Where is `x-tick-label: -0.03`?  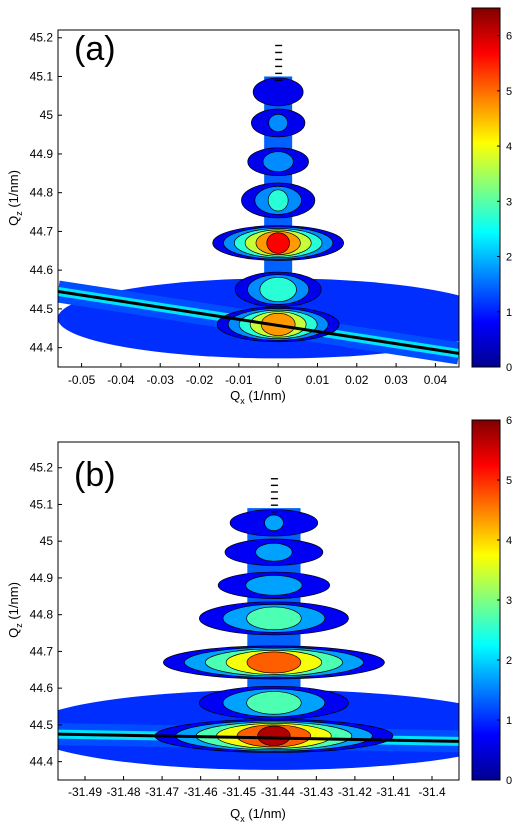
x-tick-label: -0.03 is located at coordinates (161, 380).